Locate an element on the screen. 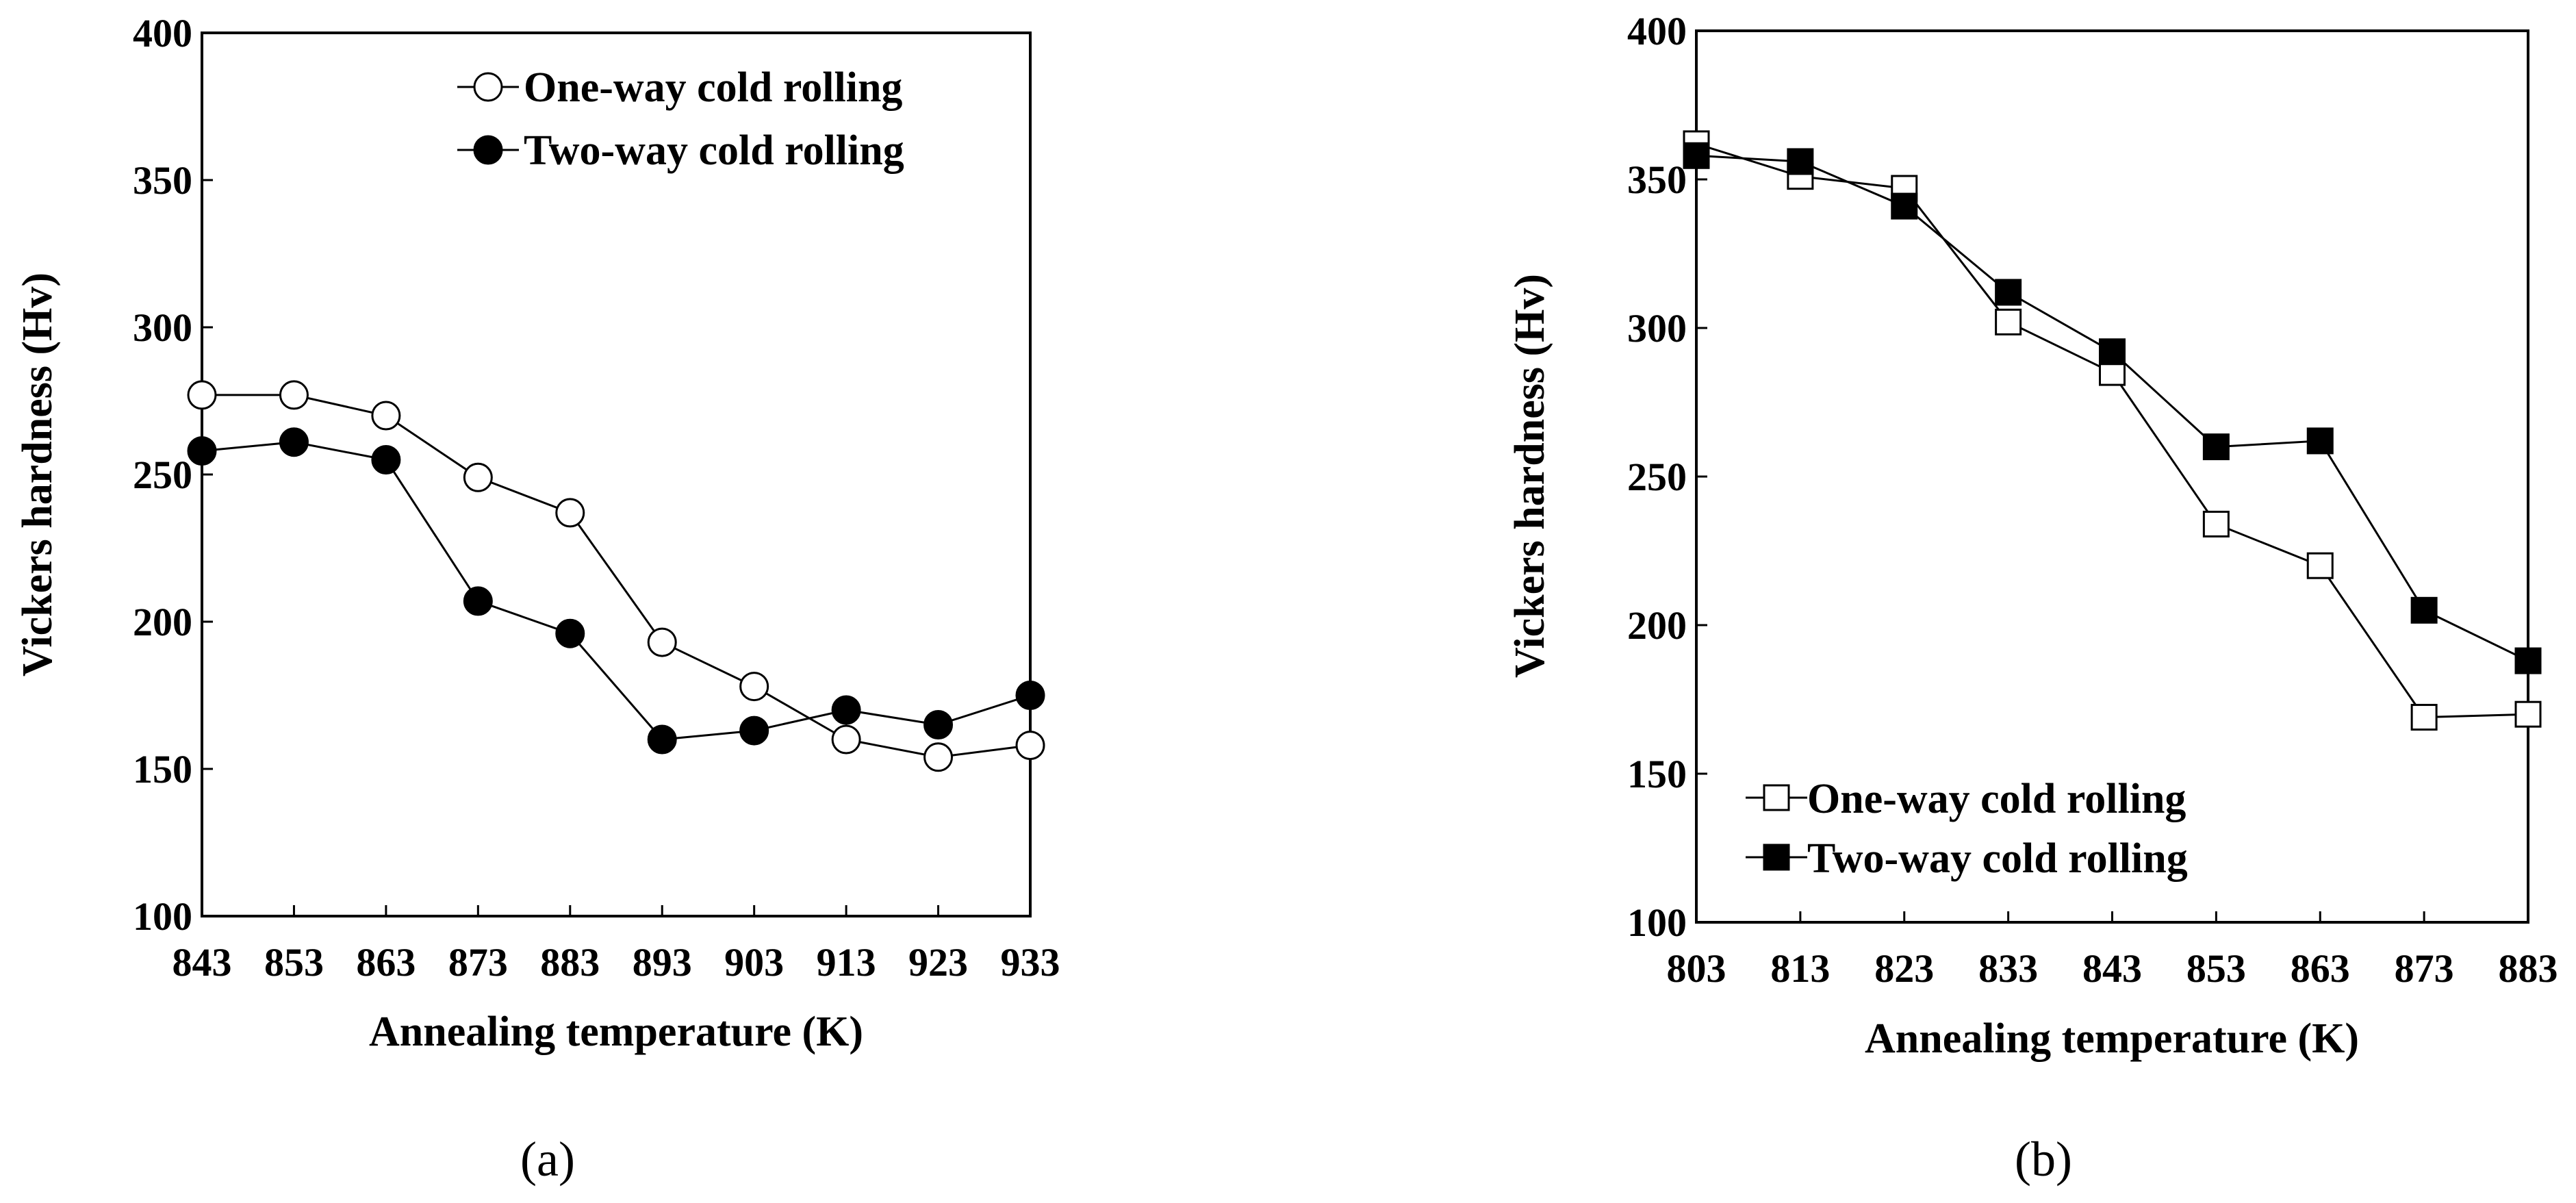  legend-label-a-two-way: Two-way cold rolling is located at coordinates (714, 151).